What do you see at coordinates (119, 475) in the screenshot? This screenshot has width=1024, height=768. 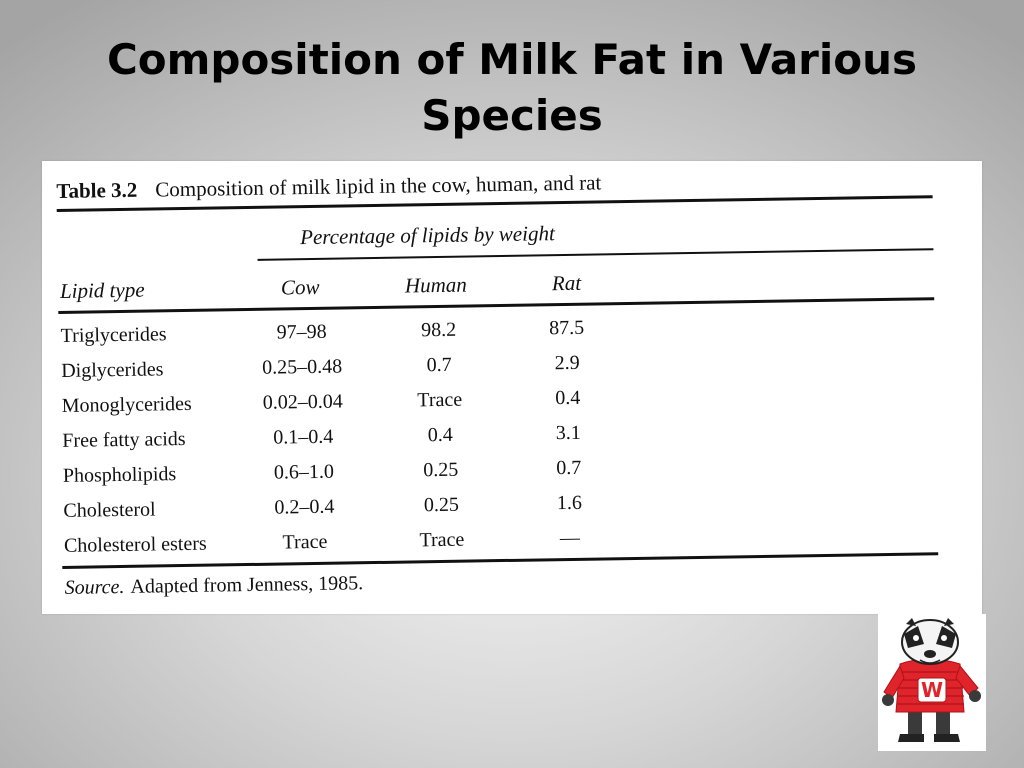 I see `cell-lipid-type: Phospholipids` at bounding box center [119, 475].